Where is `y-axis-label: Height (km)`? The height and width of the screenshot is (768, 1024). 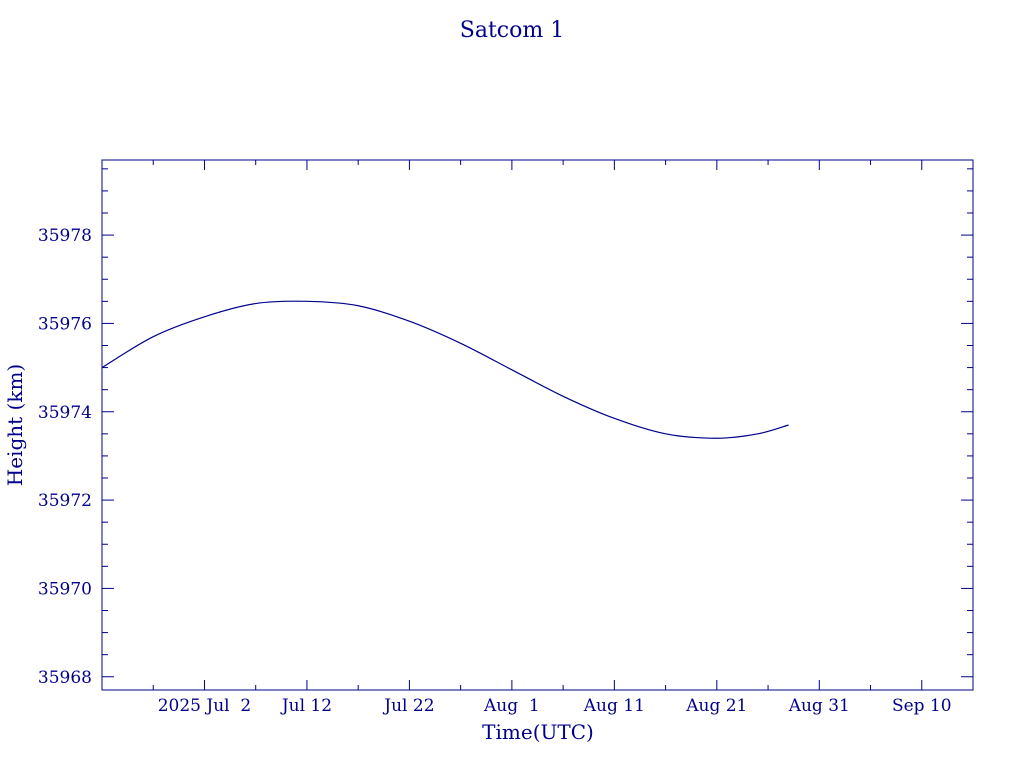 y-axis-label: Height (km) is located at coordinates (15, 425).